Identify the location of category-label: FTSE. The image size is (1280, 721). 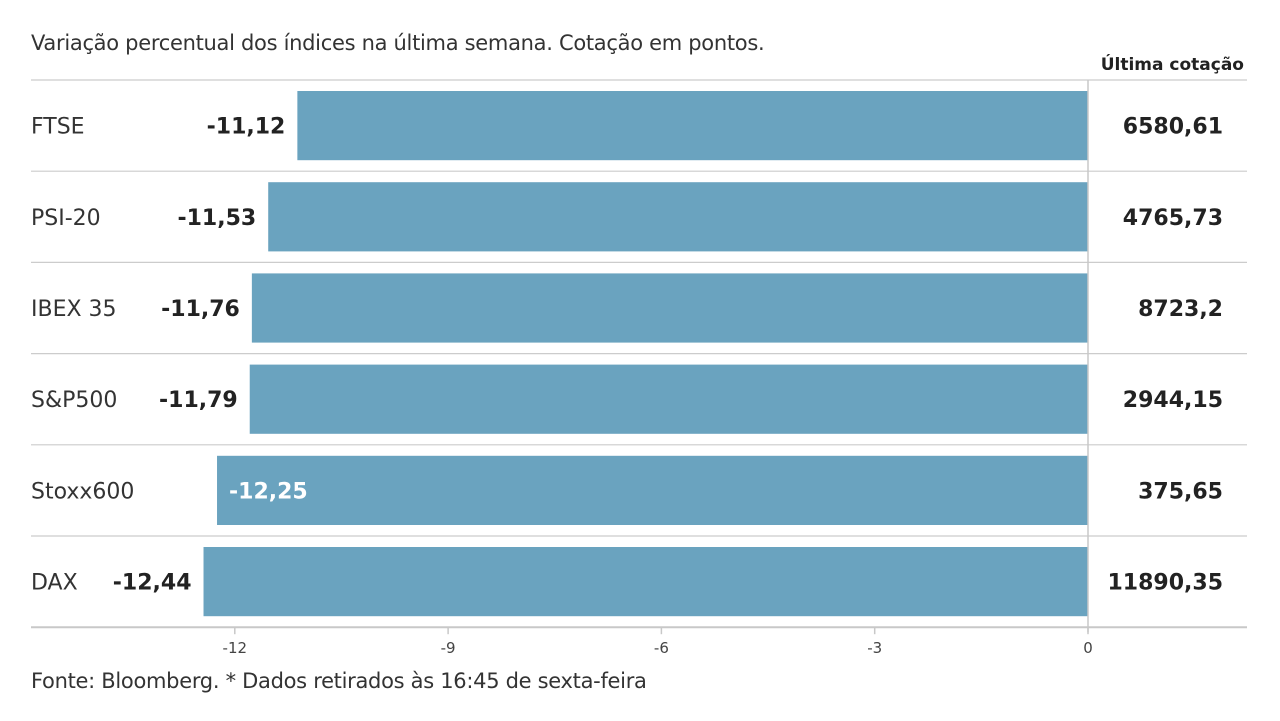
(58, 127).